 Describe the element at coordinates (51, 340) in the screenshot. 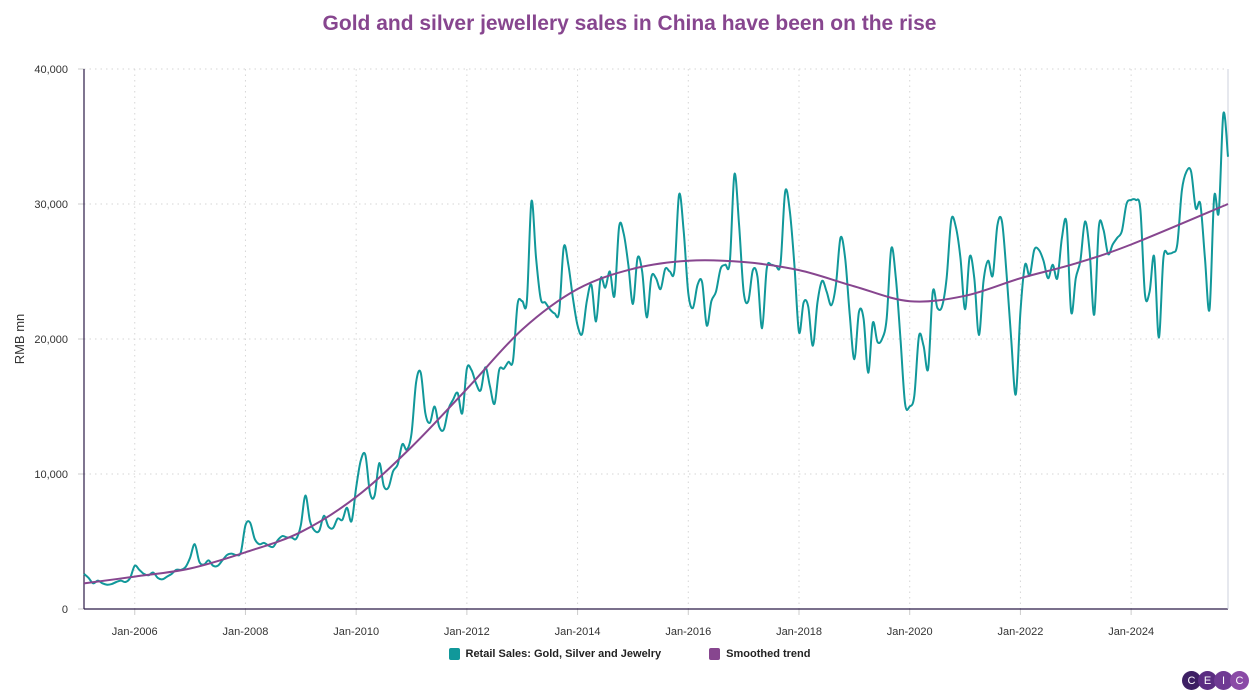

I see `y-tick-label: 20,000` at that location.